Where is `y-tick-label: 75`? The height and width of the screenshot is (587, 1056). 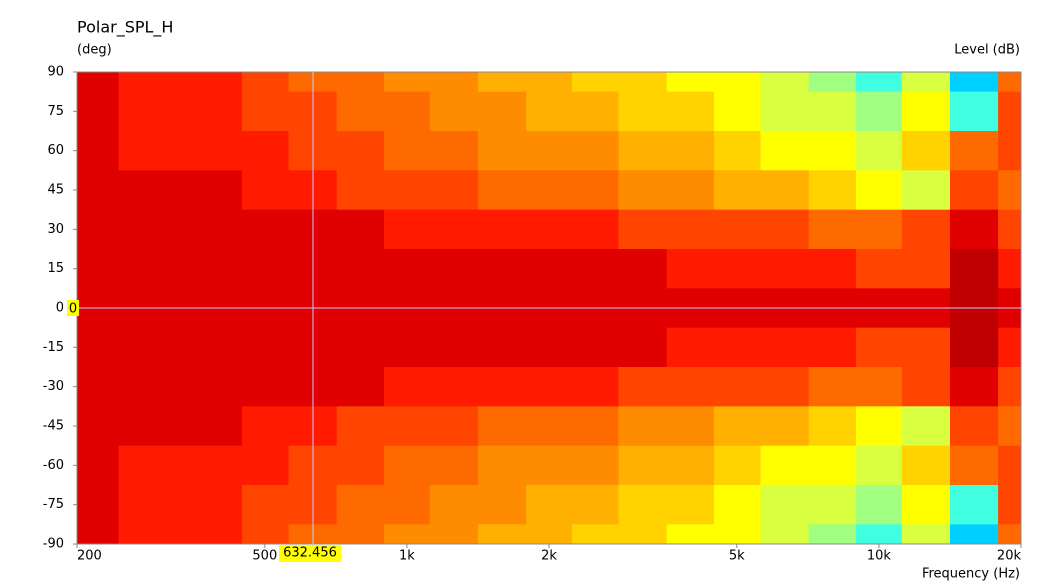
y-tick-label: 75 is located at coordinates (55, 111).